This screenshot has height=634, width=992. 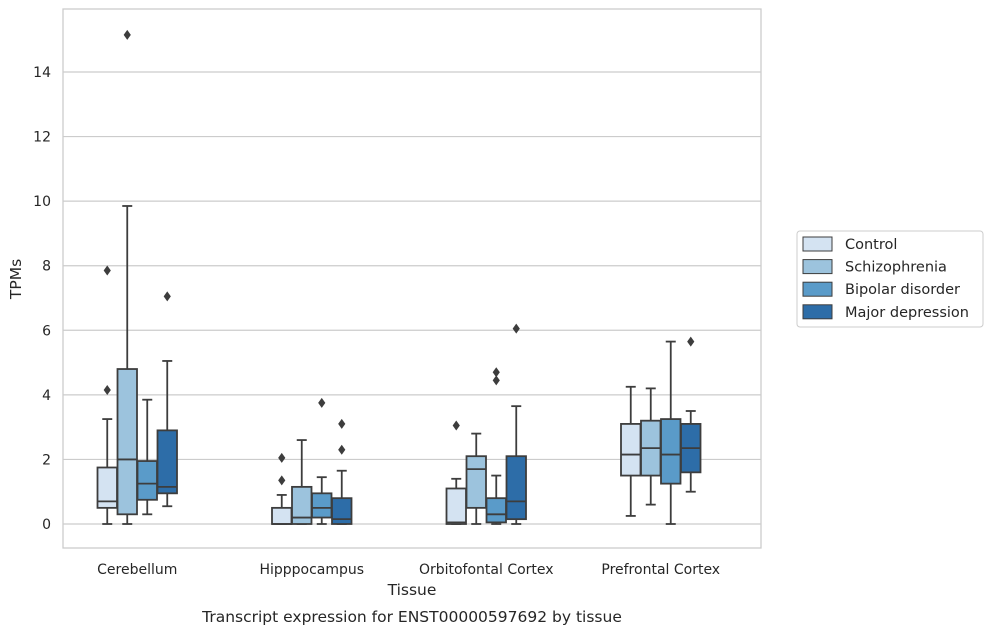 What do you see at coordinates (902, 290) in the screenshot?
I see `legend-label-2: Bipolar disorder` at bounding box center [902, 290].